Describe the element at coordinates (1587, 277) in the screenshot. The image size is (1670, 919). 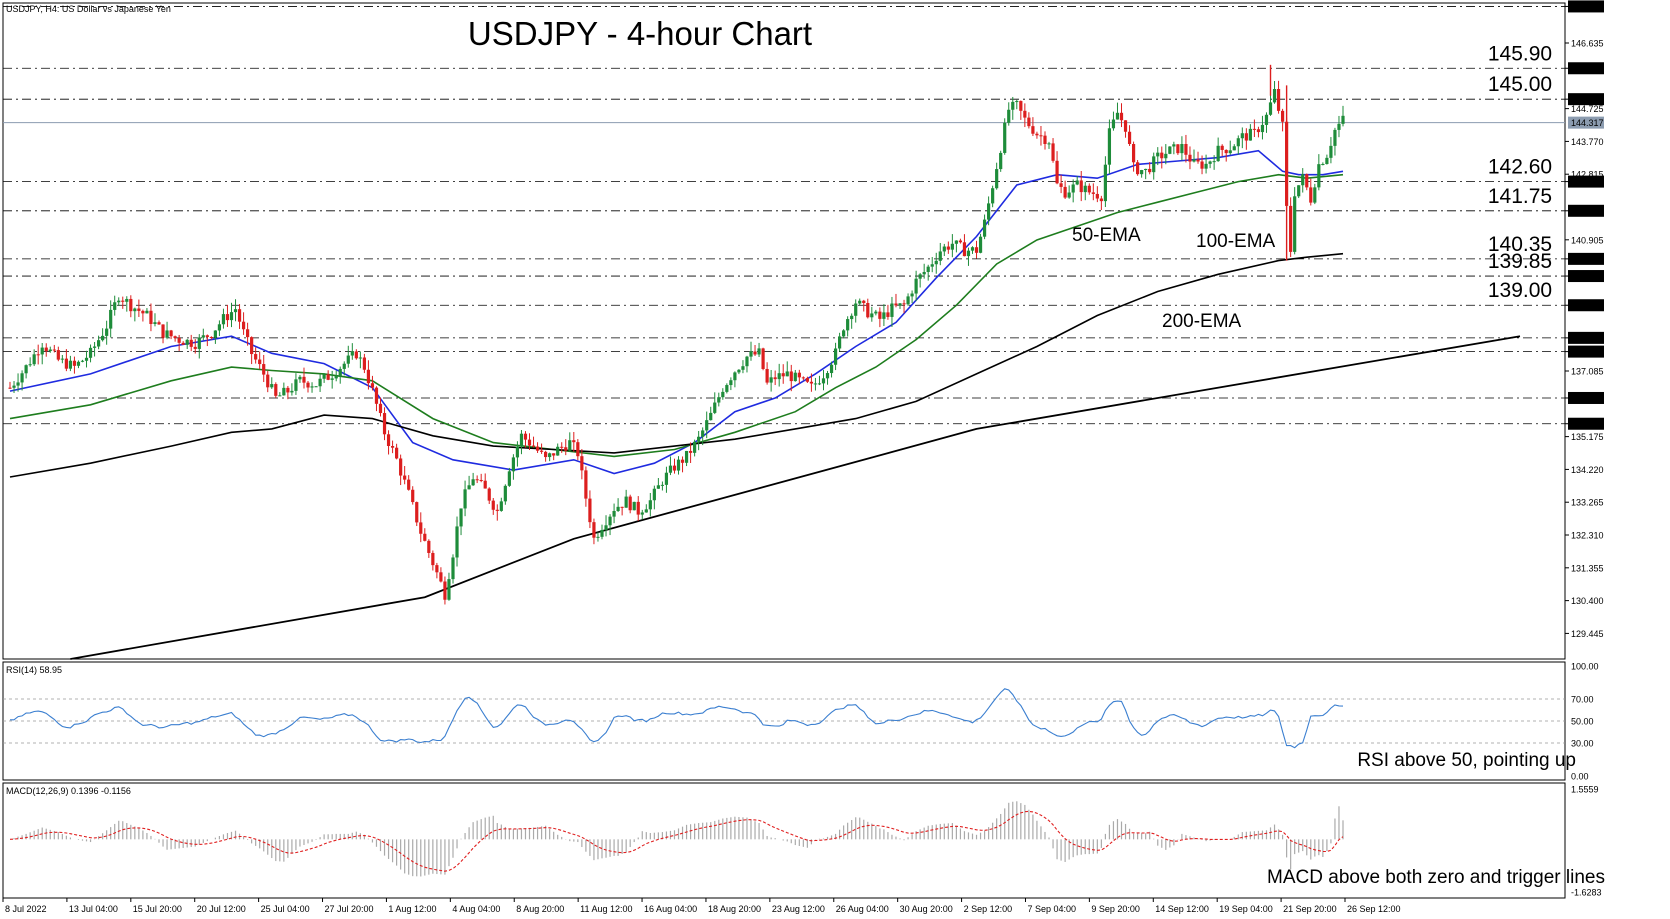
I see `axis-label-11: 139.850` at that location.